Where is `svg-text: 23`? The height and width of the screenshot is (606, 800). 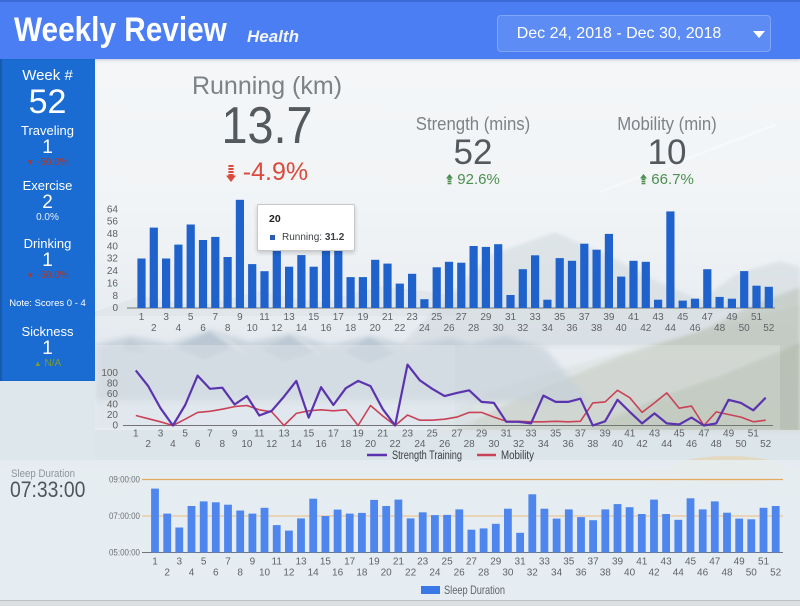 svg-text: 23 is located at coordinates (408, 434).